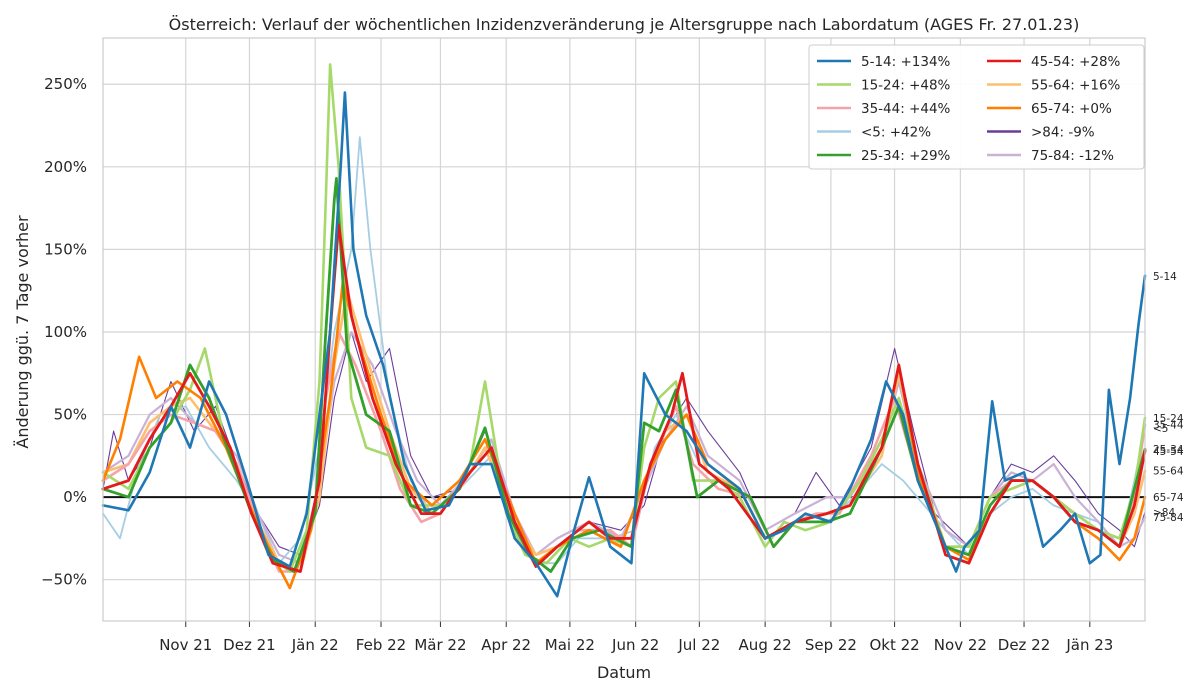 This screenshot has width=1198, height=693. What do you see at coordinates (185, 645) in the screenshot?
I see `x-tick-label: Nov 21` at bounding box center [185, 645].